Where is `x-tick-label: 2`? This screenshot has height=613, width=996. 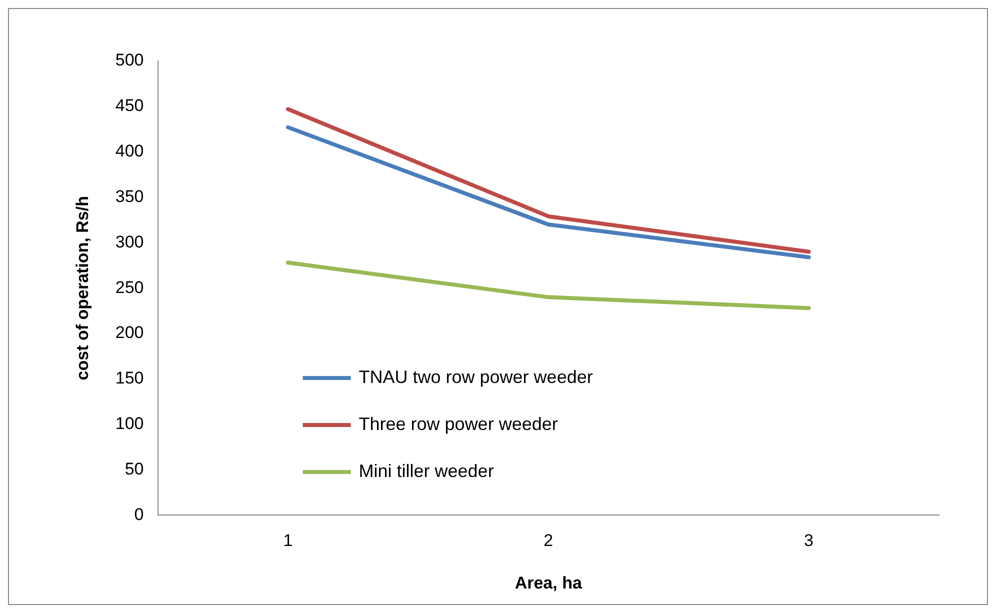
x-tick-label: 2 is located at coordinates (549, 540).